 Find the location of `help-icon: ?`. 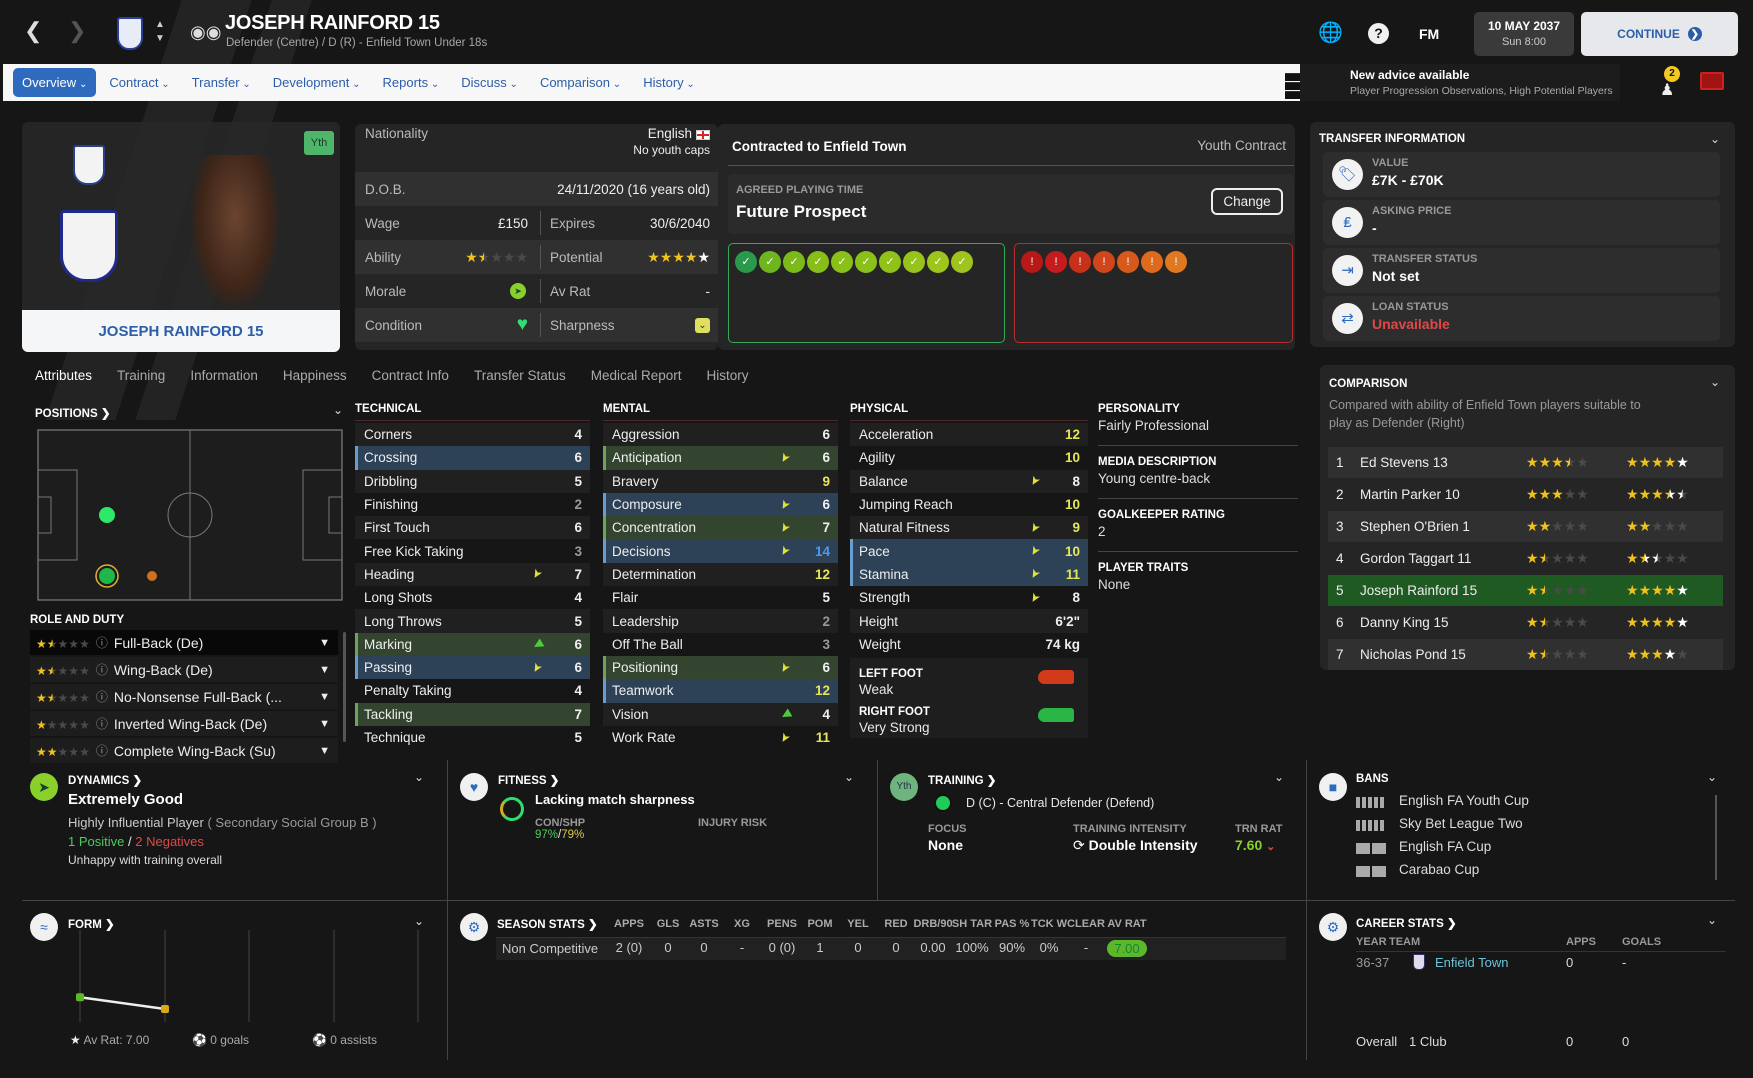

help-icon: ? is located at coordinates (1378, 33).